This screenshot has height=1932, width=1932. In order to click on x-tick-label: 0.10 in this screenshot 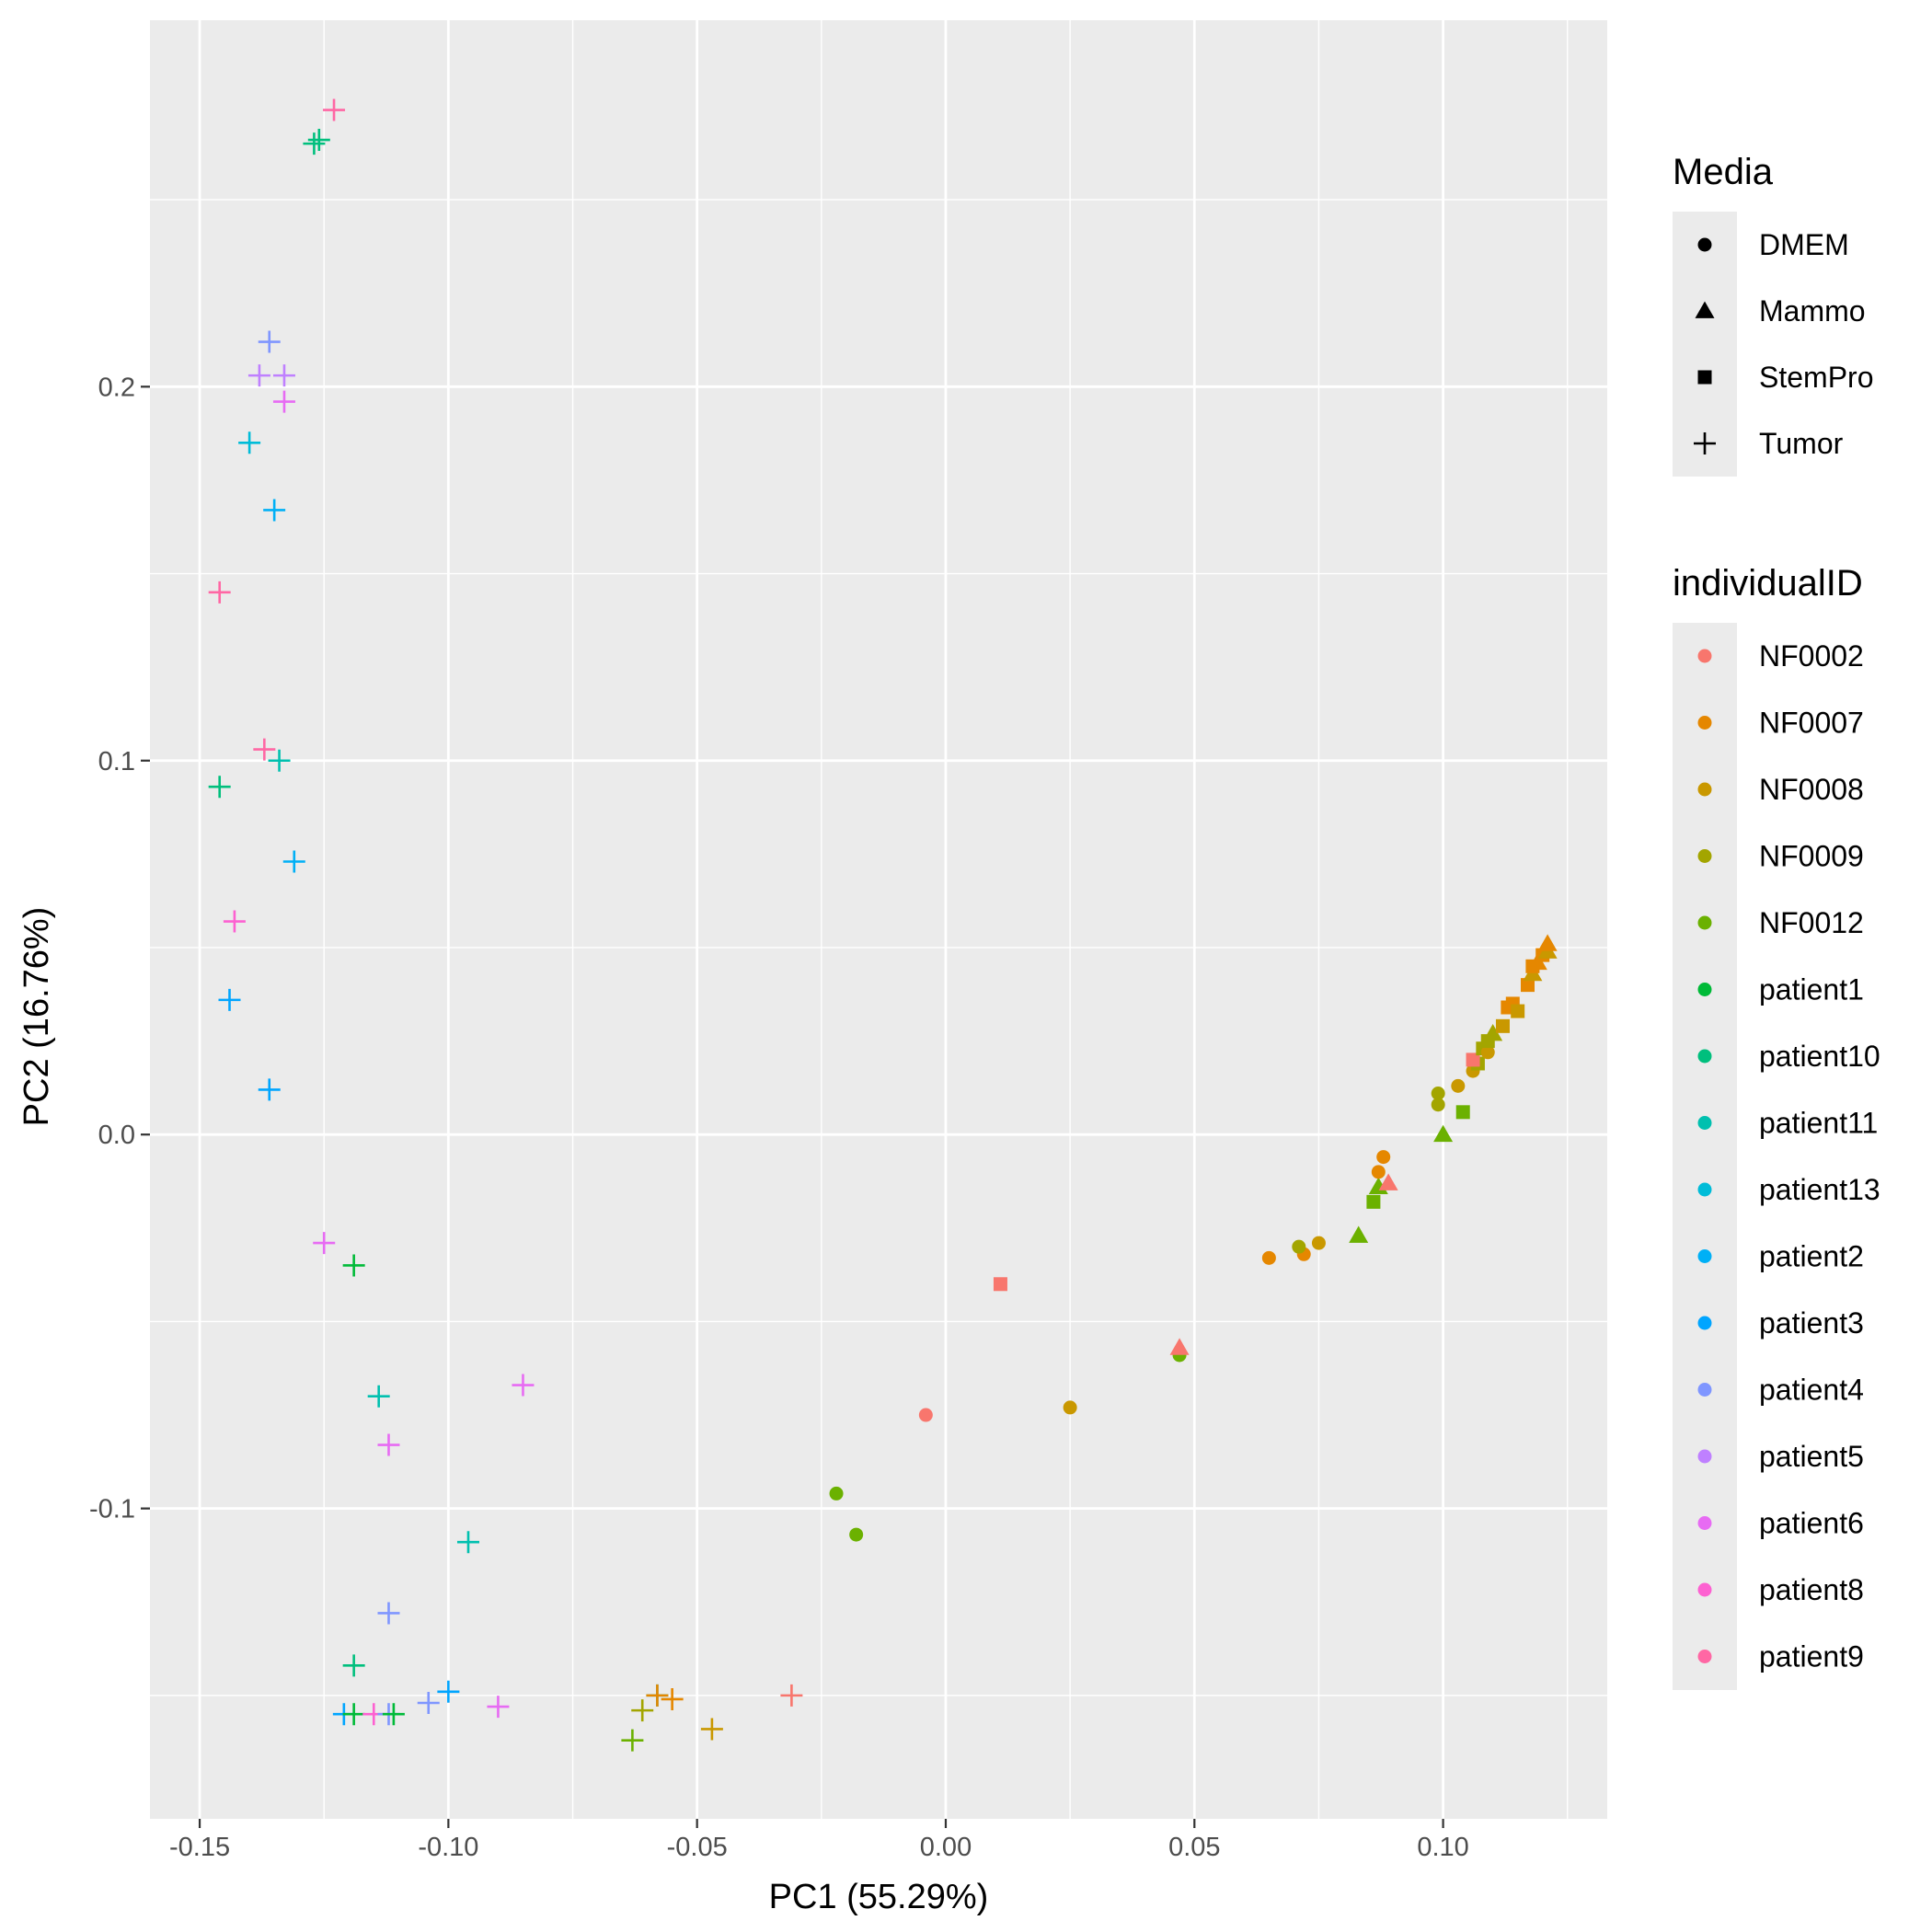, I will do `click(1442, 1847)`.